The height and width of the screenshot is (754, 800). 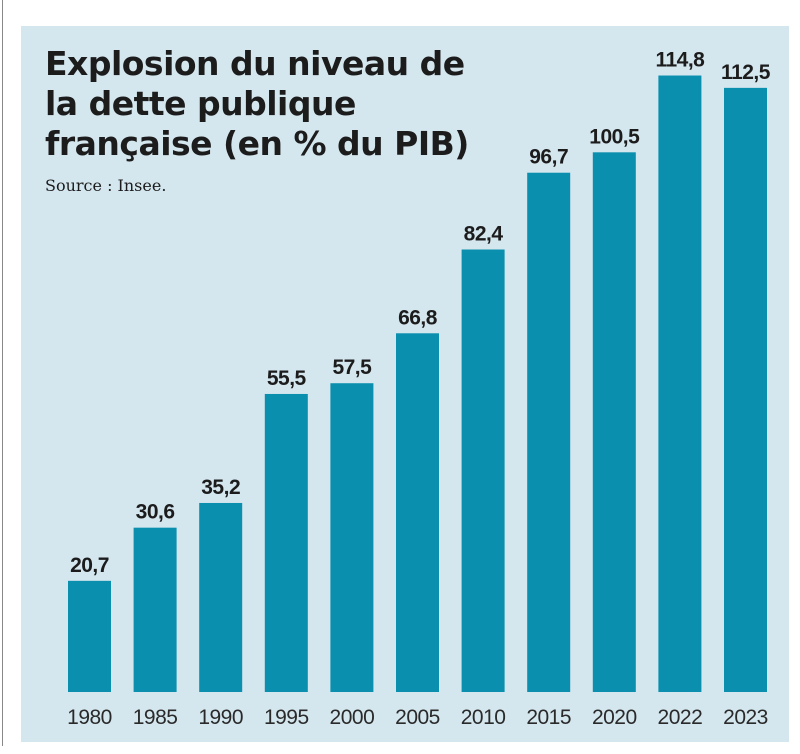 What do you see at coordinates (106, 185) in the screenshot?
I see `chart-source: Source : Insee.` at bounding box center [106, 185].